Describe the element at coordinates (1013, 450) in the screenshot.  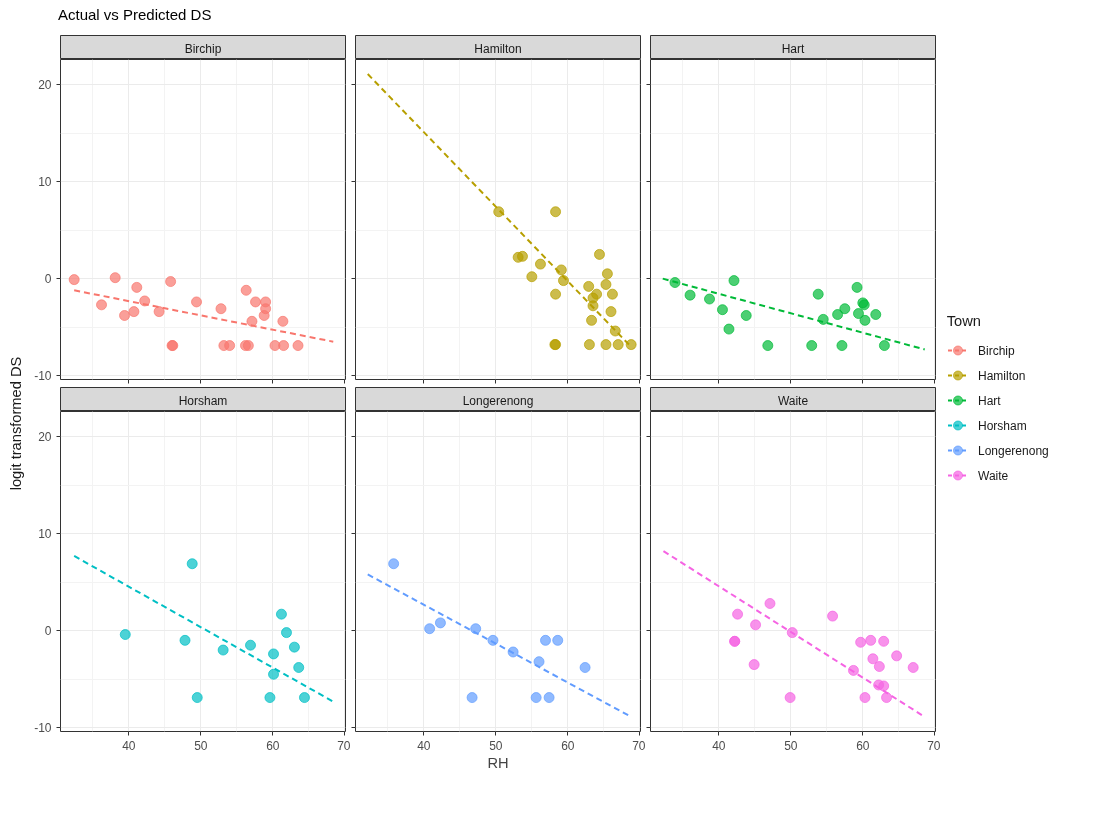
I see `legend-label: Longerenong` at that location.